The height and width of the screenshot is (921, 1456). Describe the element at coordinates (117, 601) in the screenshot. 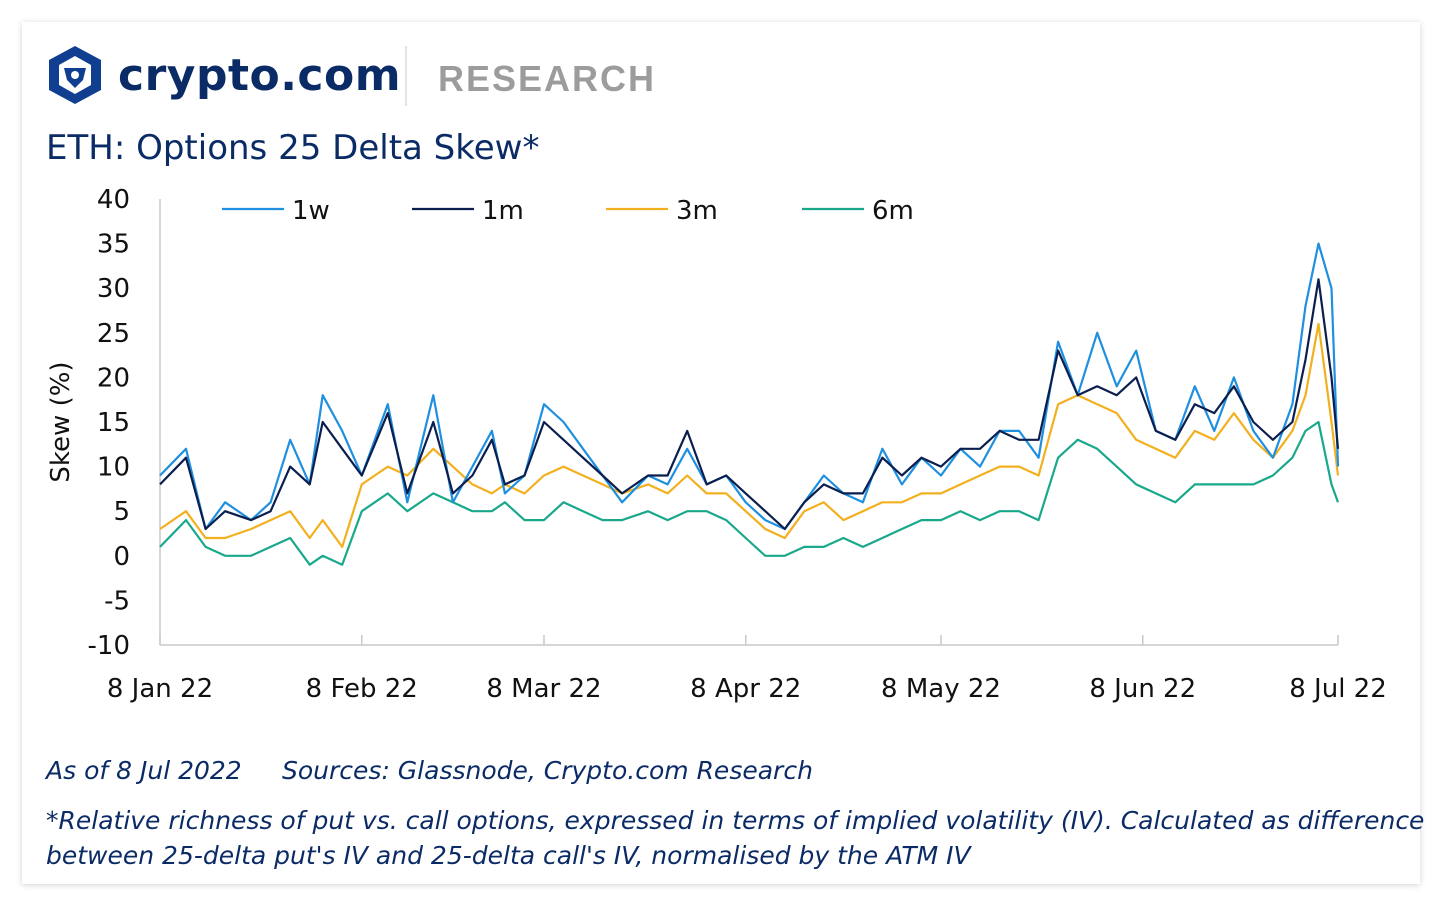

I see `y-tick-label: -5` at that location.